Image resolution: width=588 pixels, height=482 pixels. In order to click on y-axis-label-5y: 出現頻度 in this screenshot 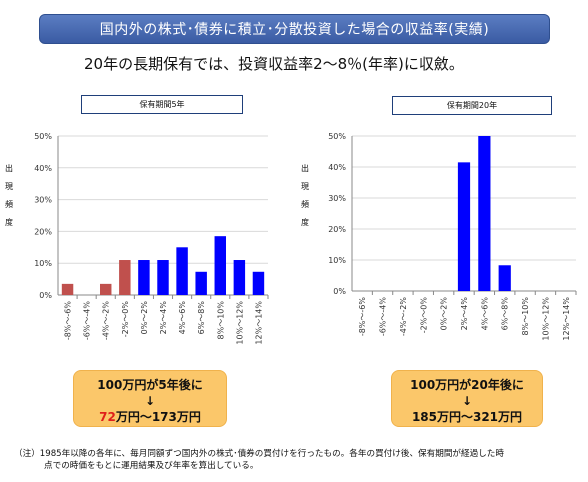, I will do `click(9, 195)`.